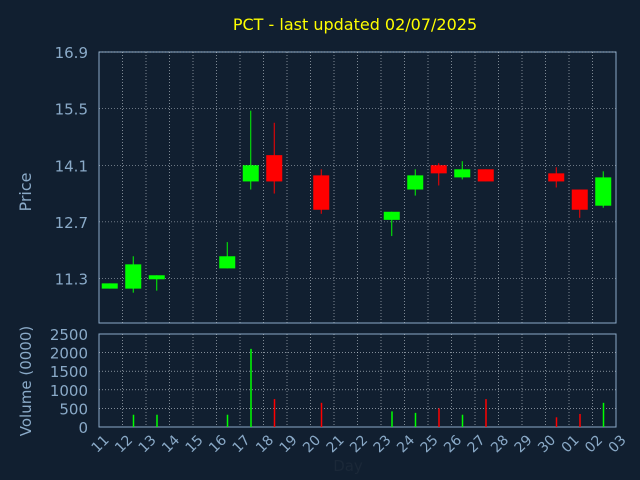  What do you see at coordinates (336, 444) in the screenshot?
I see `x-tick-label: 21` at bounding box center [336, 444].